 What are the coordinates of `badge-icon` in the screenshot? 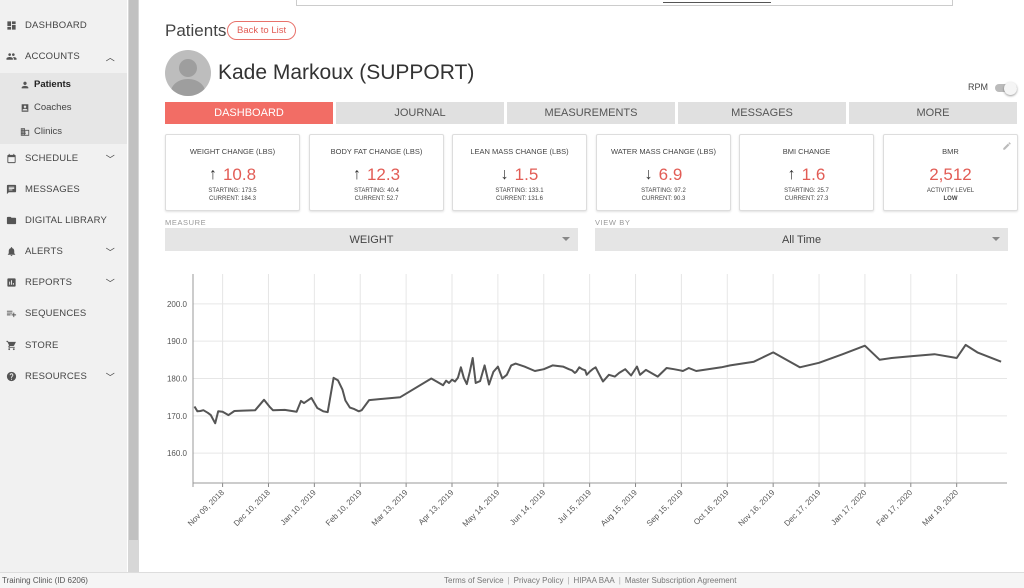 It's located at (17, 108).